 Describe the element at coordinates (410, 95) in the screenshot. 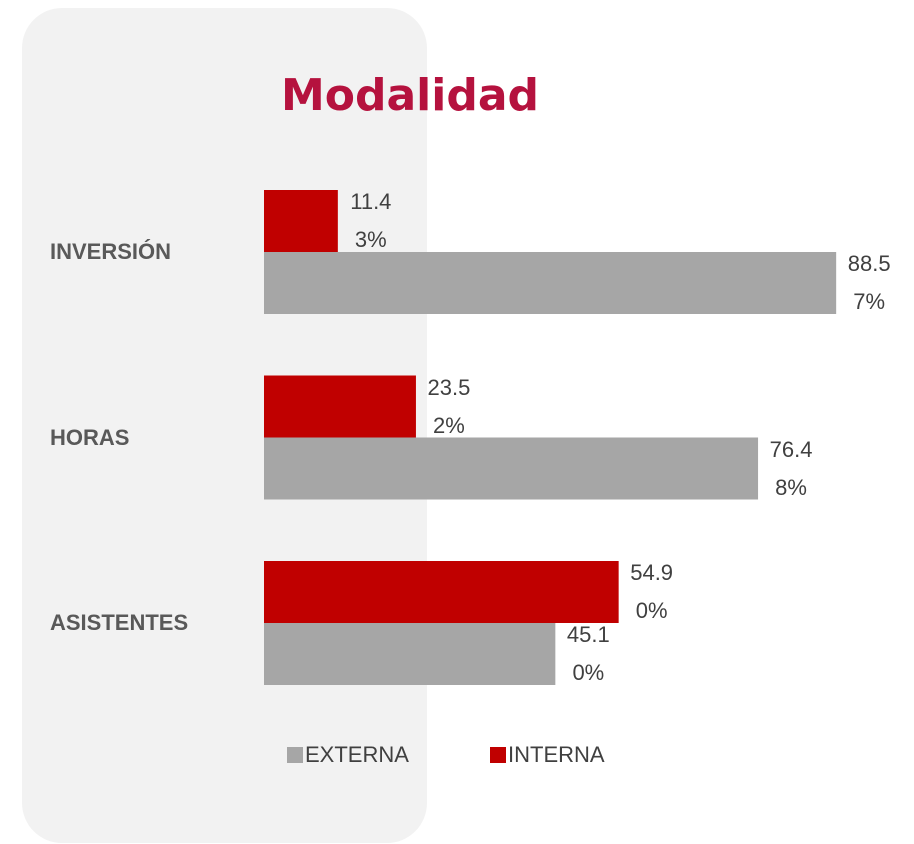

I see `chart-title: Modalidad` at that location.